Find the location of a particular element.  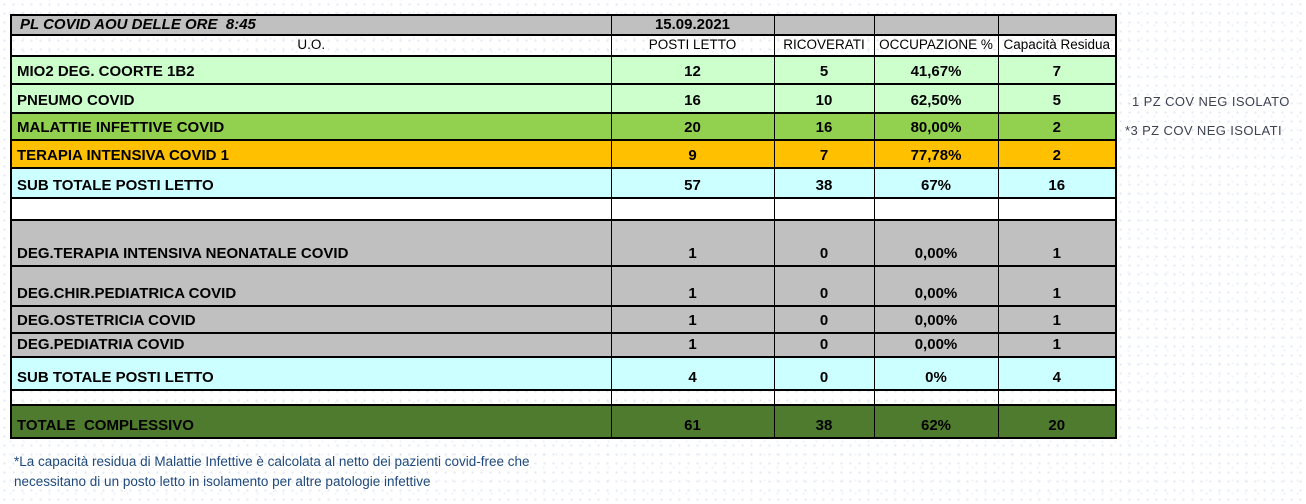

table-row-terapia-intensiva: TERAPIA INTENSIVA COVID 1 9 7 77,78% 2 is located at coordinates (563, 154).